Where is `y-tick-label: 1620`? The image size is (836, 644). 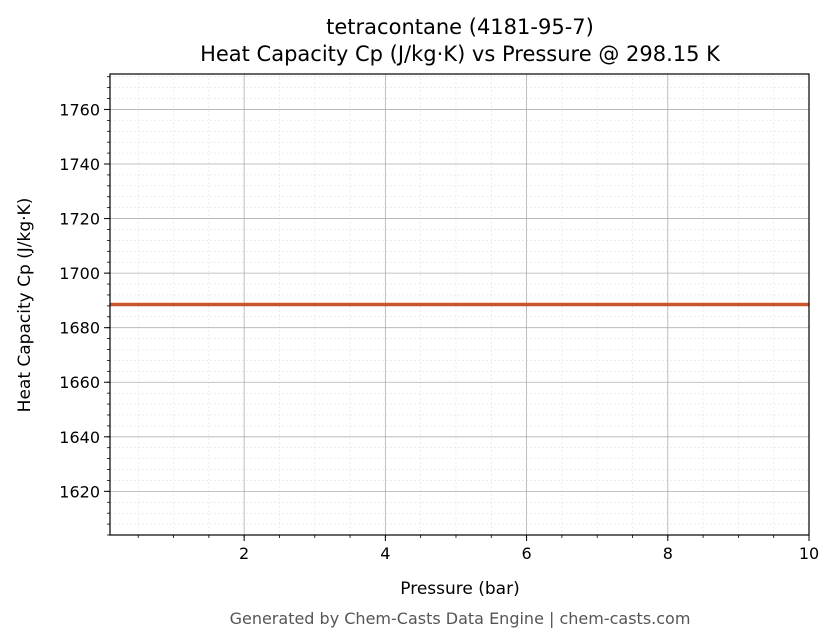
y-tick-label: 1620 is located at coordinates (79, 491).